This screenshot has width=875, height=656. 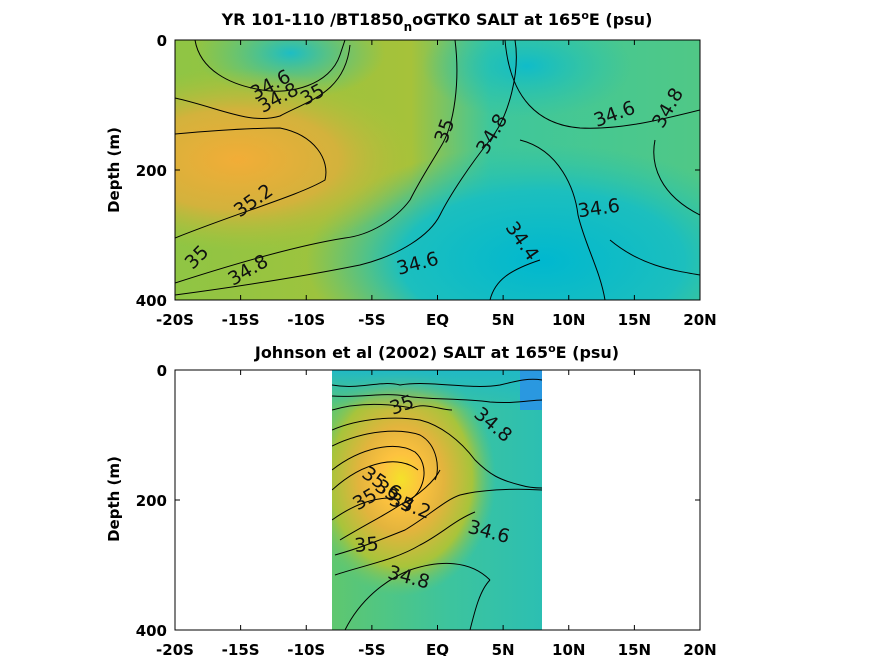 What do you see at coordinates (436, 352) in the screenshot?
I see `panel2-title: Johnson et al (2002) SALT at 165oE (psu)` at bounding box center [436, 352].